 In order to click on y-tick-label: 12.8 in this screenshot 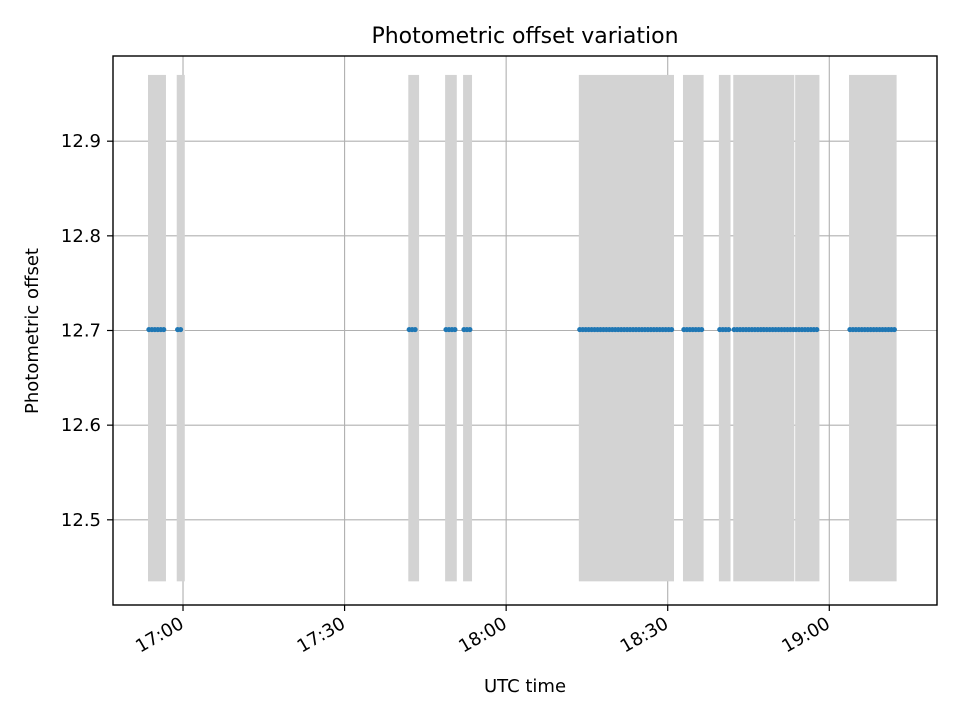, I will do `click(81, 236)`.